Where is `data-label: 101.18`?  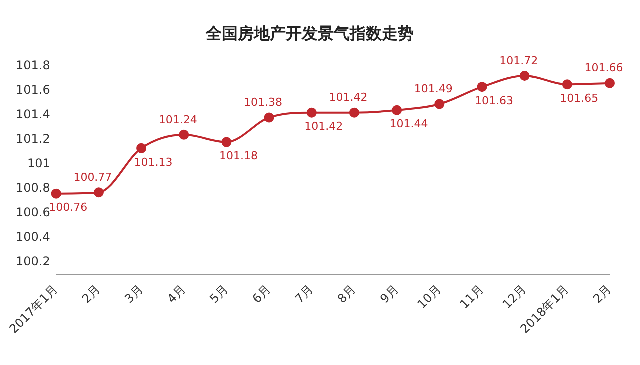
data-label: 101.18 is located at coordinates (238, 156).